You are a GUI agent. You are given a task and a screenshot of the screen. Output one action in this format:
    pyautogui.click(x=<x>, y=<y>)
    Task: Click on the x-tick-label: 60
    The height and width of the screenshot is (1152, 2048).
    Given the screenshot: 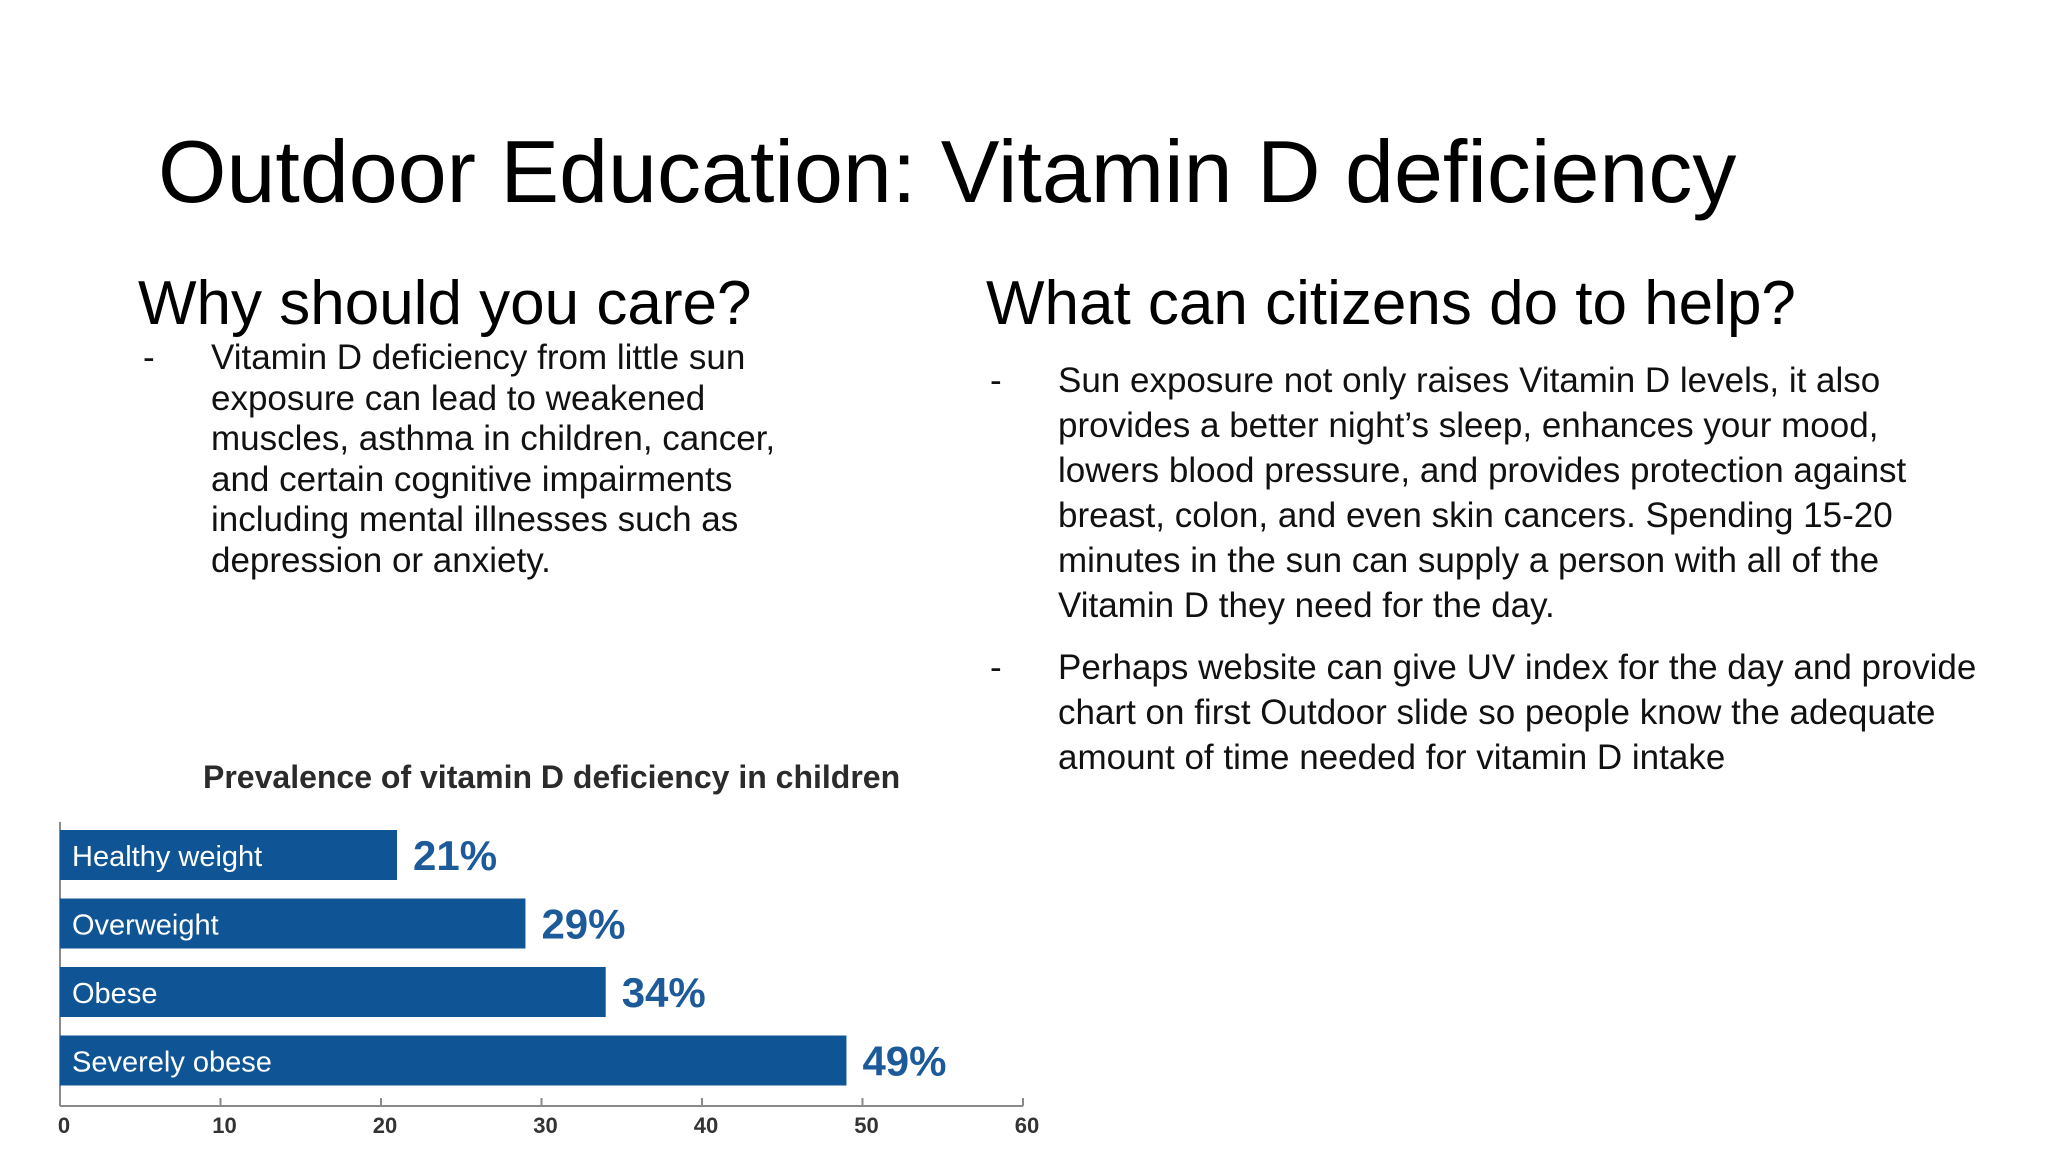 What is the action you would take?
    pyautogui.click(x=1027, y=1125)
    